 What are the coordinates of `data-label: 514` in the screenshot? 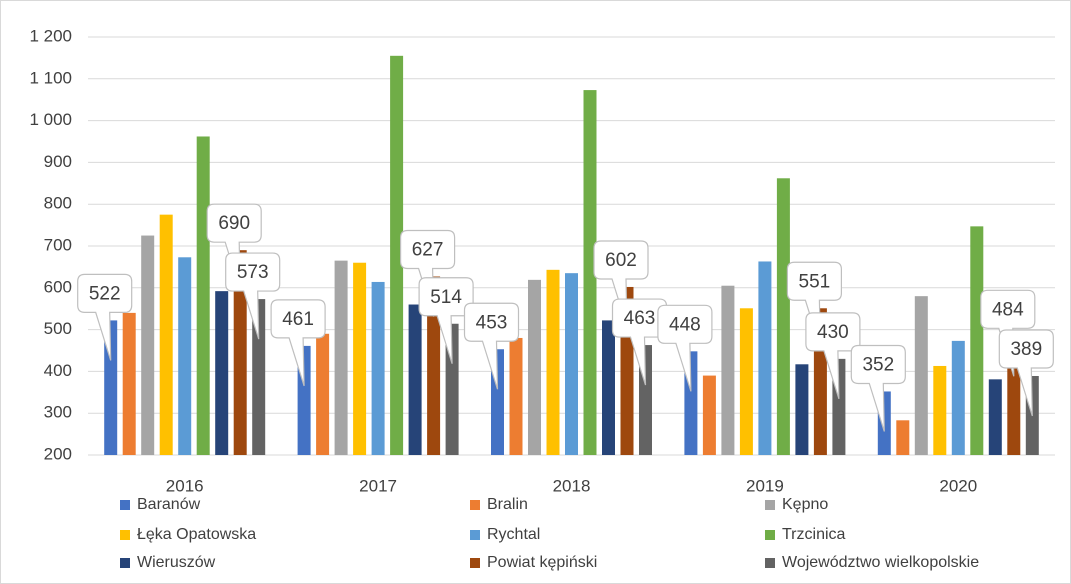 It's located at (446, 297).